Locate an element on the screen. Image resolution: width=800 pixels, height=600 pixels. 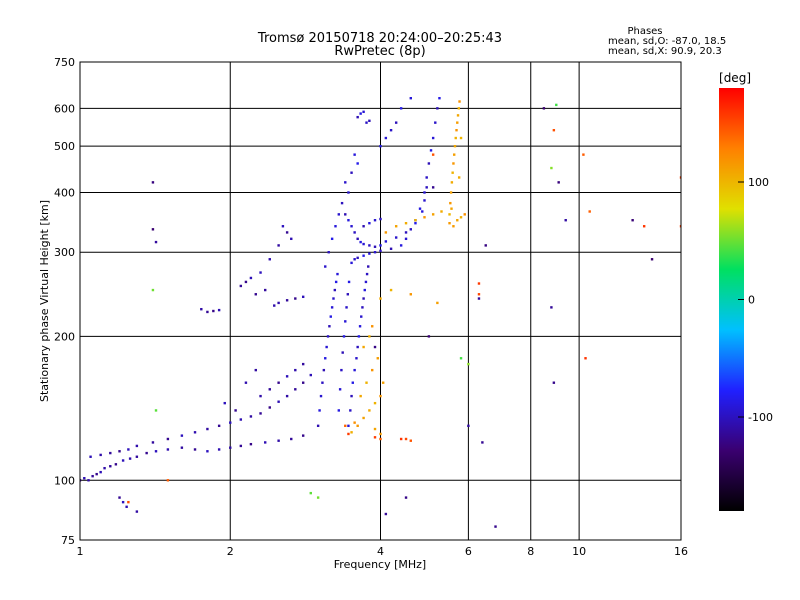
y-tick-label: 600 is located at coordinates (64, 108).